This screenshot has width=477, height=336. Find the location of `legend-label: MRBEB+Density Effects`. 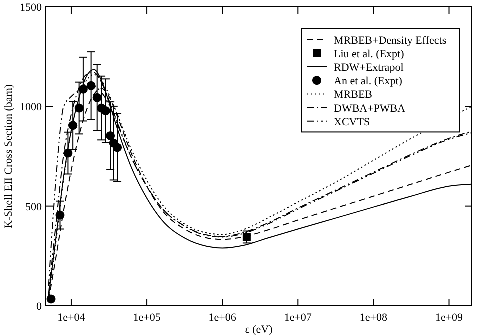

legend-label: MRBEB+Density Effects is located at coordinates (390, 40).